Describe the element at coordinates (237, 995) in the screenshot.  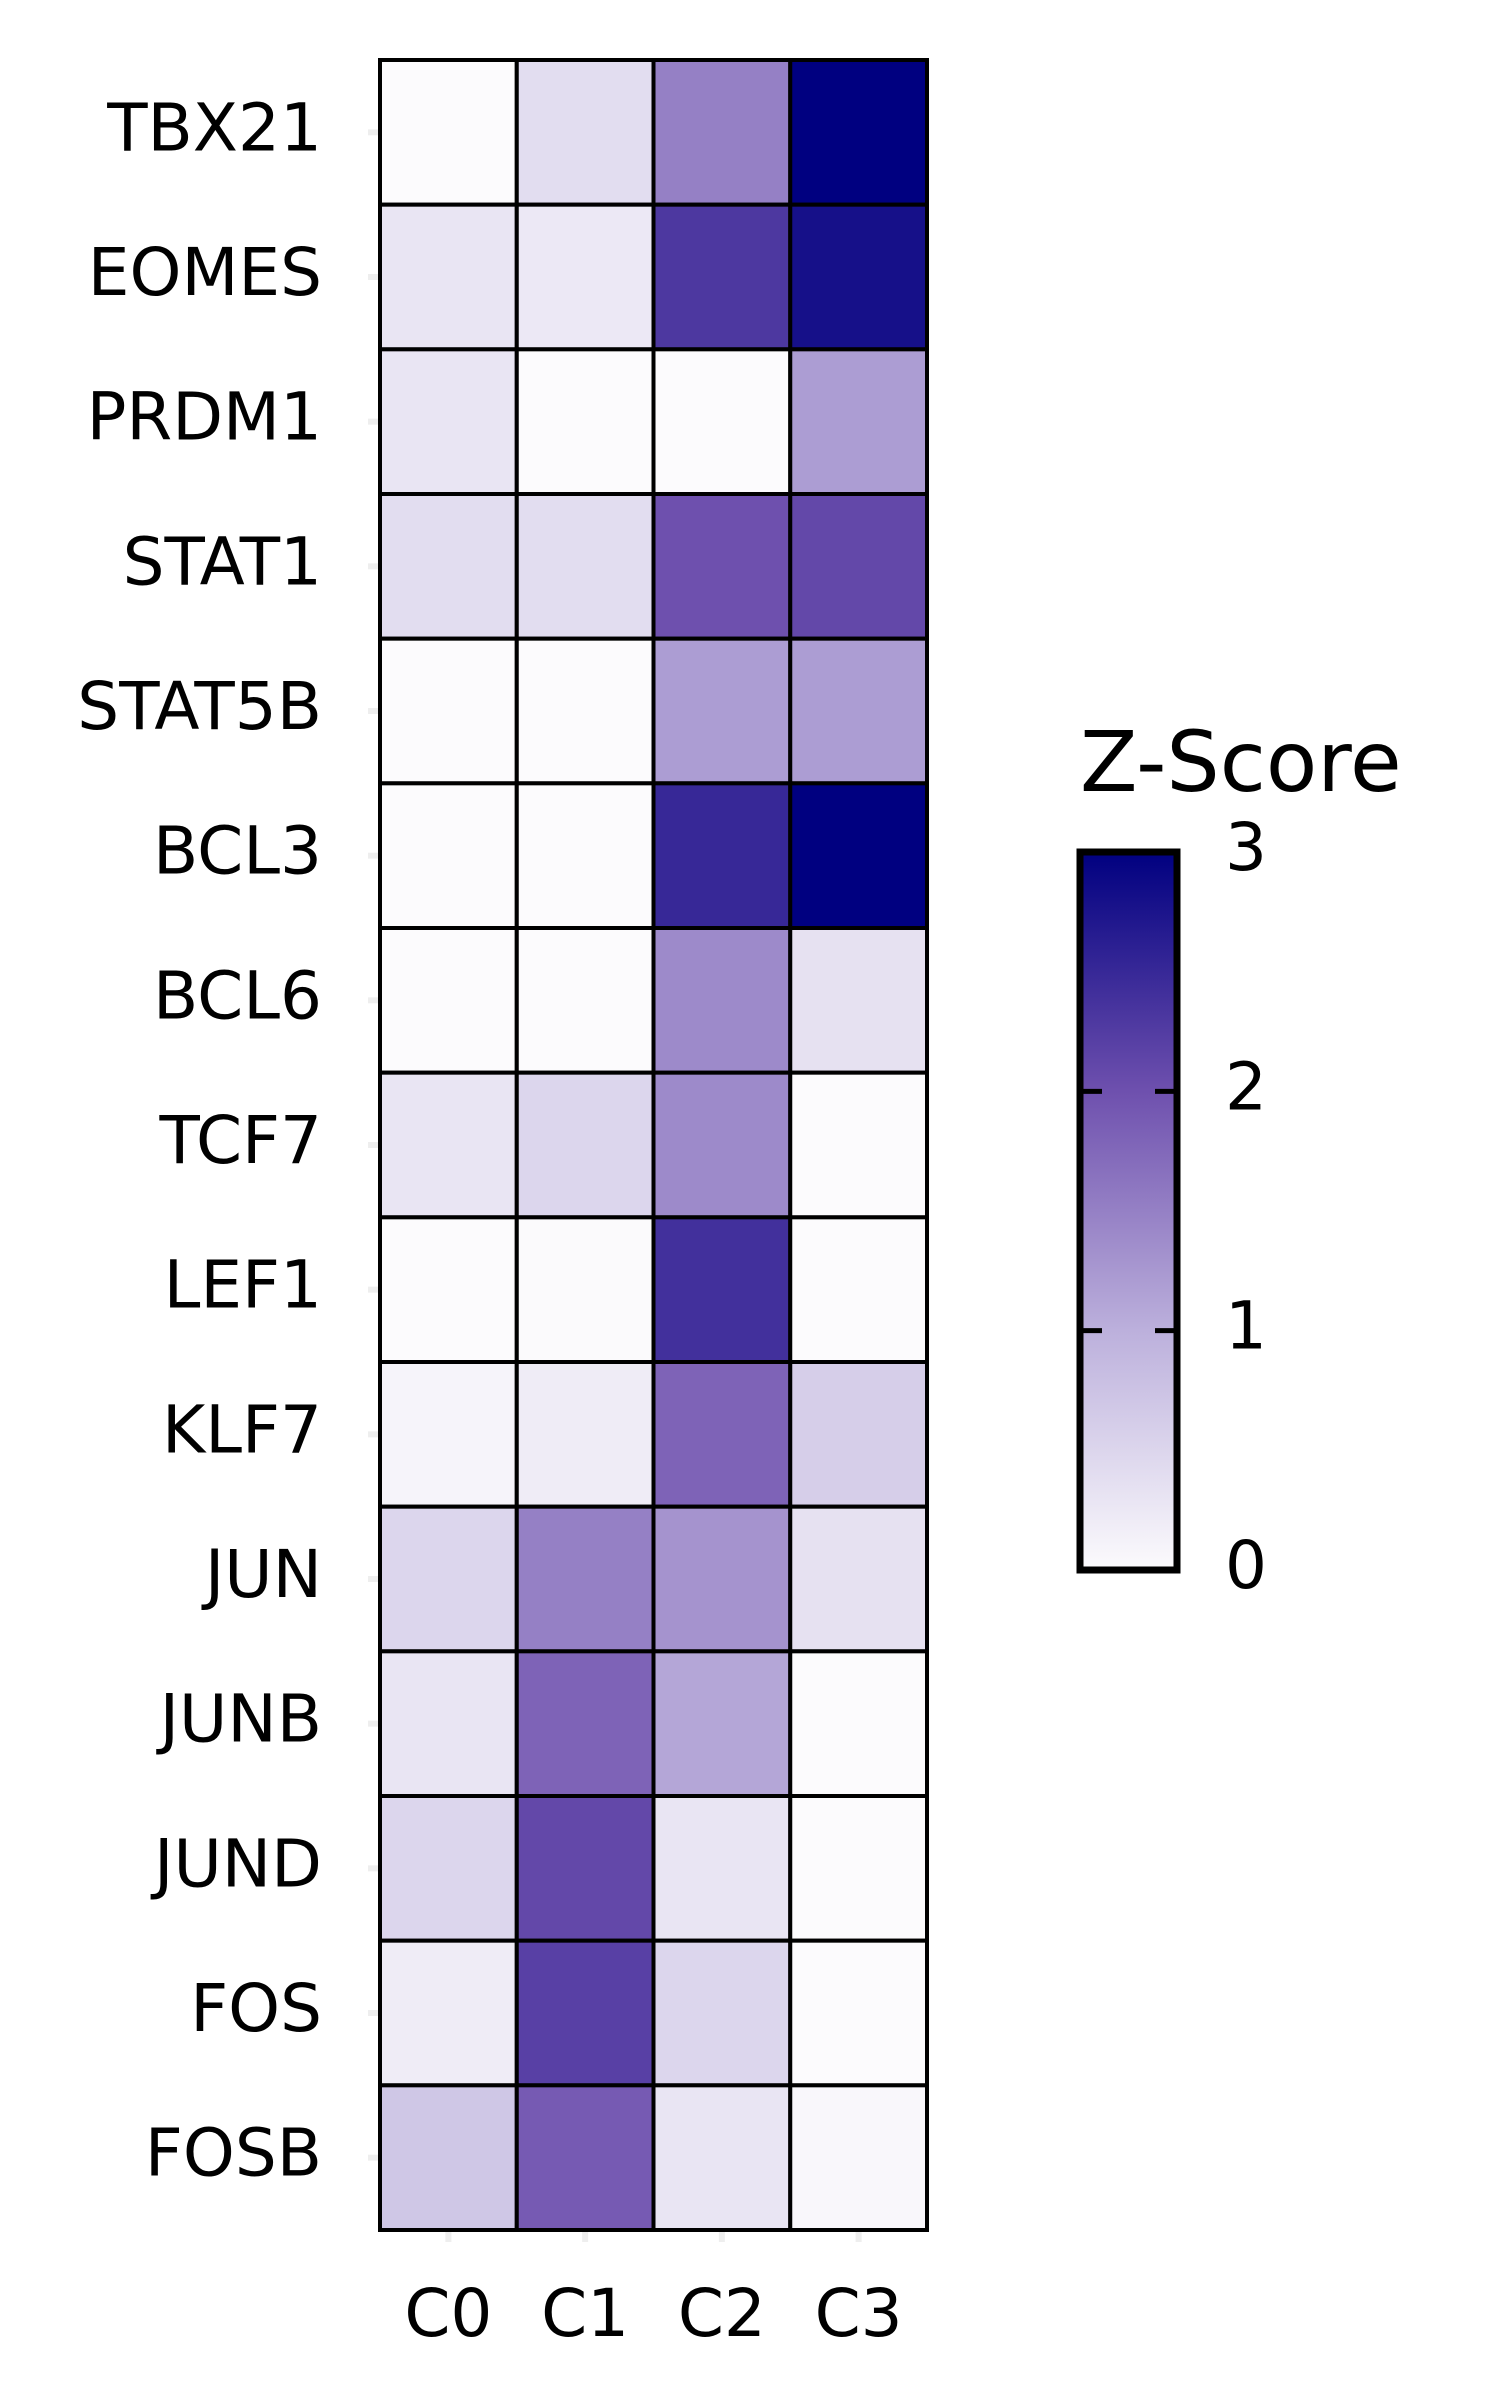
I see `y-tick-label: BCL6` at that location.